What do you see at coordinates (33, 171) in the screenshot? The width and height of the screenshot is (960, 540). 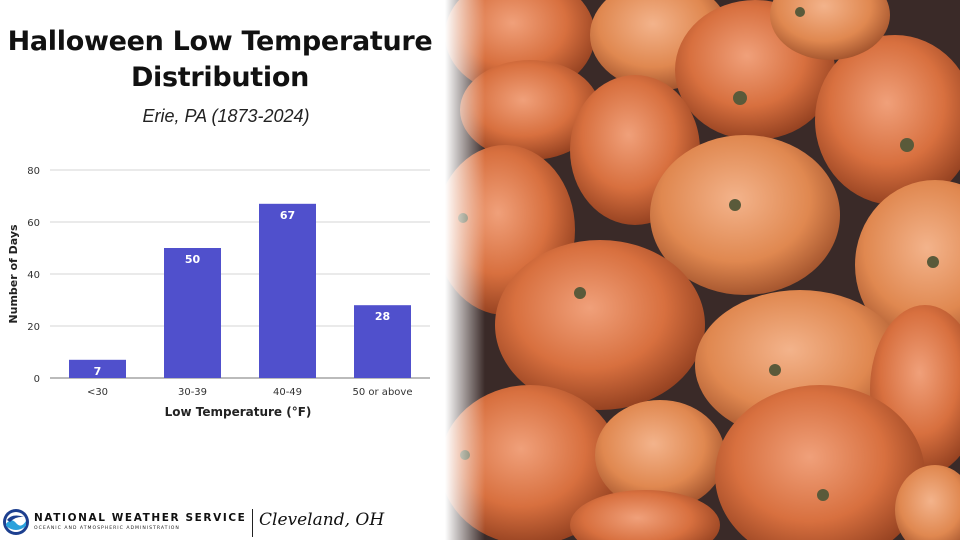 I see `y-tick-label: 80` at bounding box center [33, 171].